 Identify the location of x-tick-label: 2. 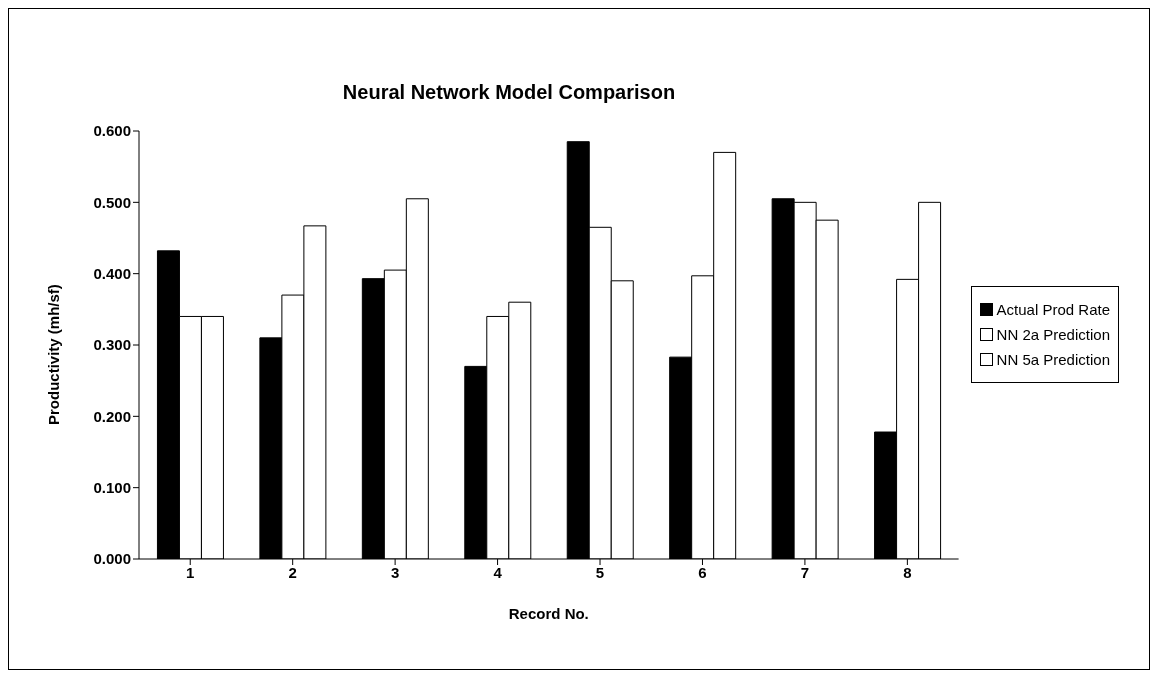
(292, 572).